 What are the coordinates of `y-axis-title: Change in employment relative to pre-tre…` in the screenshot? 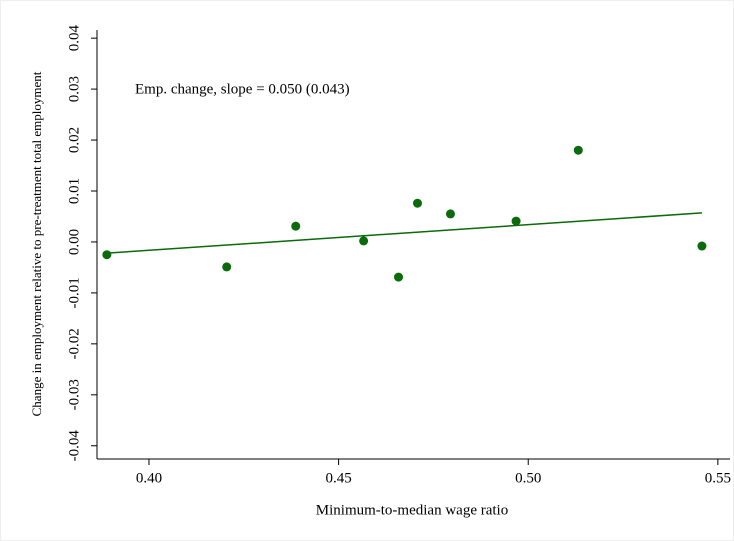 It's located at (36, 243).